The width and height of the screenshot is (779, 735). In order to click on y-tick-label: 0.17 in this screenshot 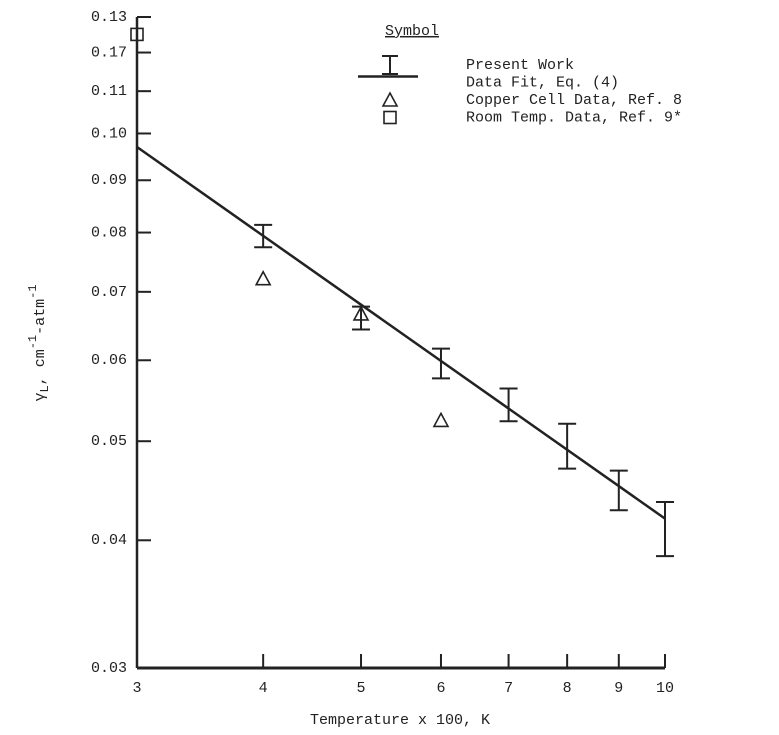, I will do `click(109, 53)`.